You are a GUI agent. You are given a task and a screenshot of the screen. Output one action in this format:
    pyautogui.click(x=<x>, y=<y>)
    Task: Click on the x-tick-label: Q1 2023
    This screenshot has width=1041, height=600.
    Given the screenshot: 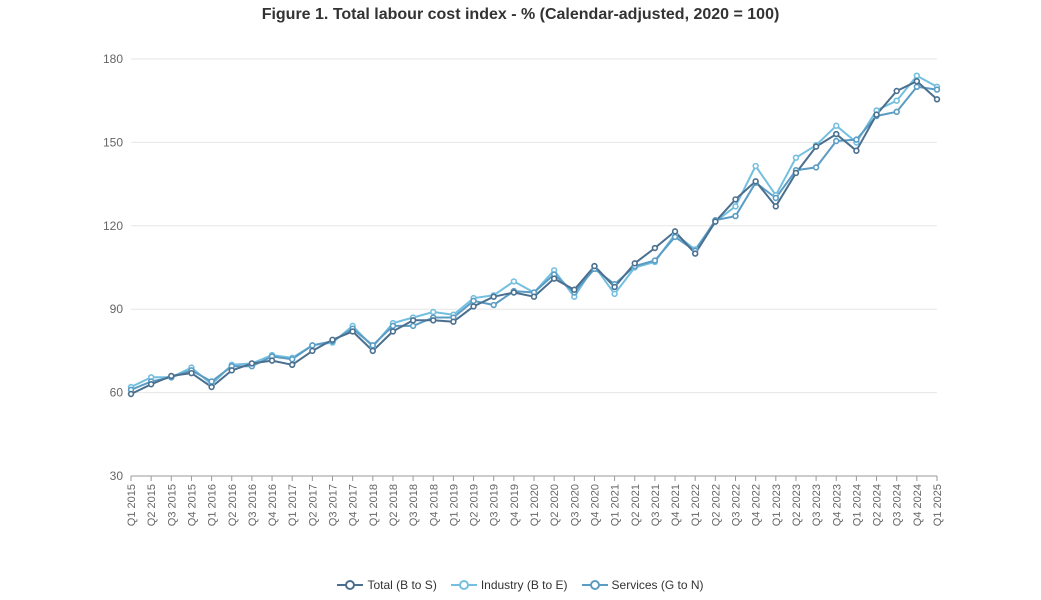 What is the action you would take?
    pyautogui.click(x=777, y=505)
    